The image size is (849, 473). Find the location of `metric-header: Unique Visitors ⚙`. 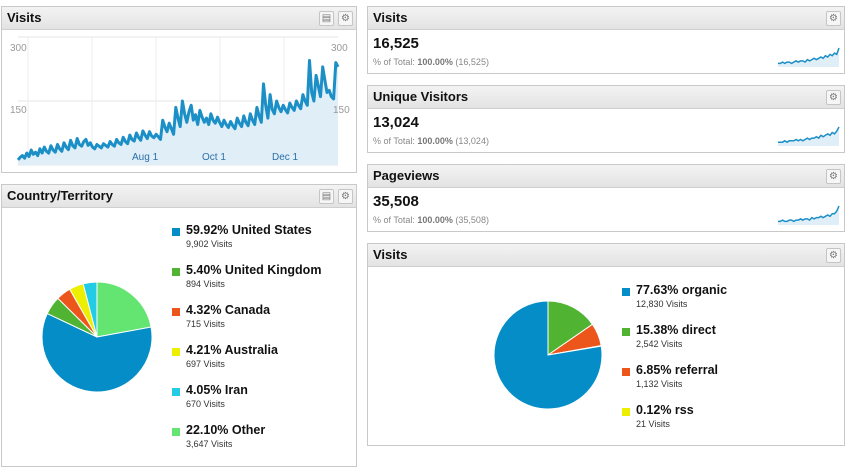

metric-header: Unique Visitors ⚙ is located at coordinates (606, 97).